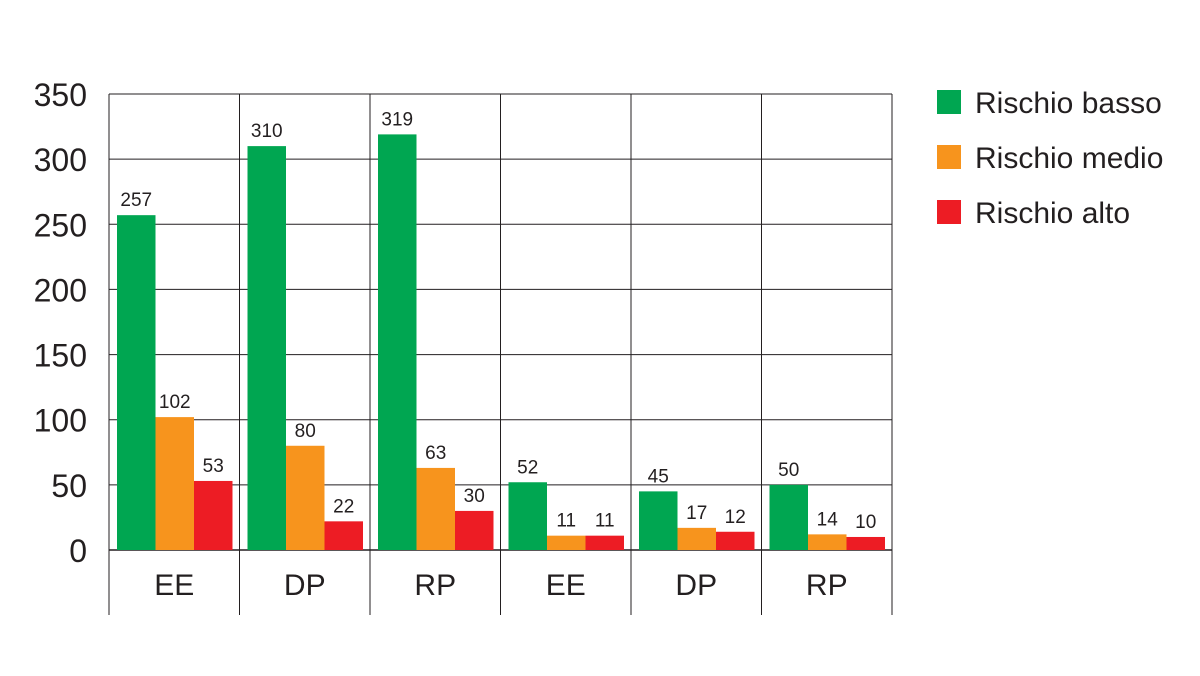 Image resolution: width=1200 pixels, height=676 pixels. Describe the element at coordinates (60, 290) in the screenshot. I see `y-tick-label: 200` at that location.